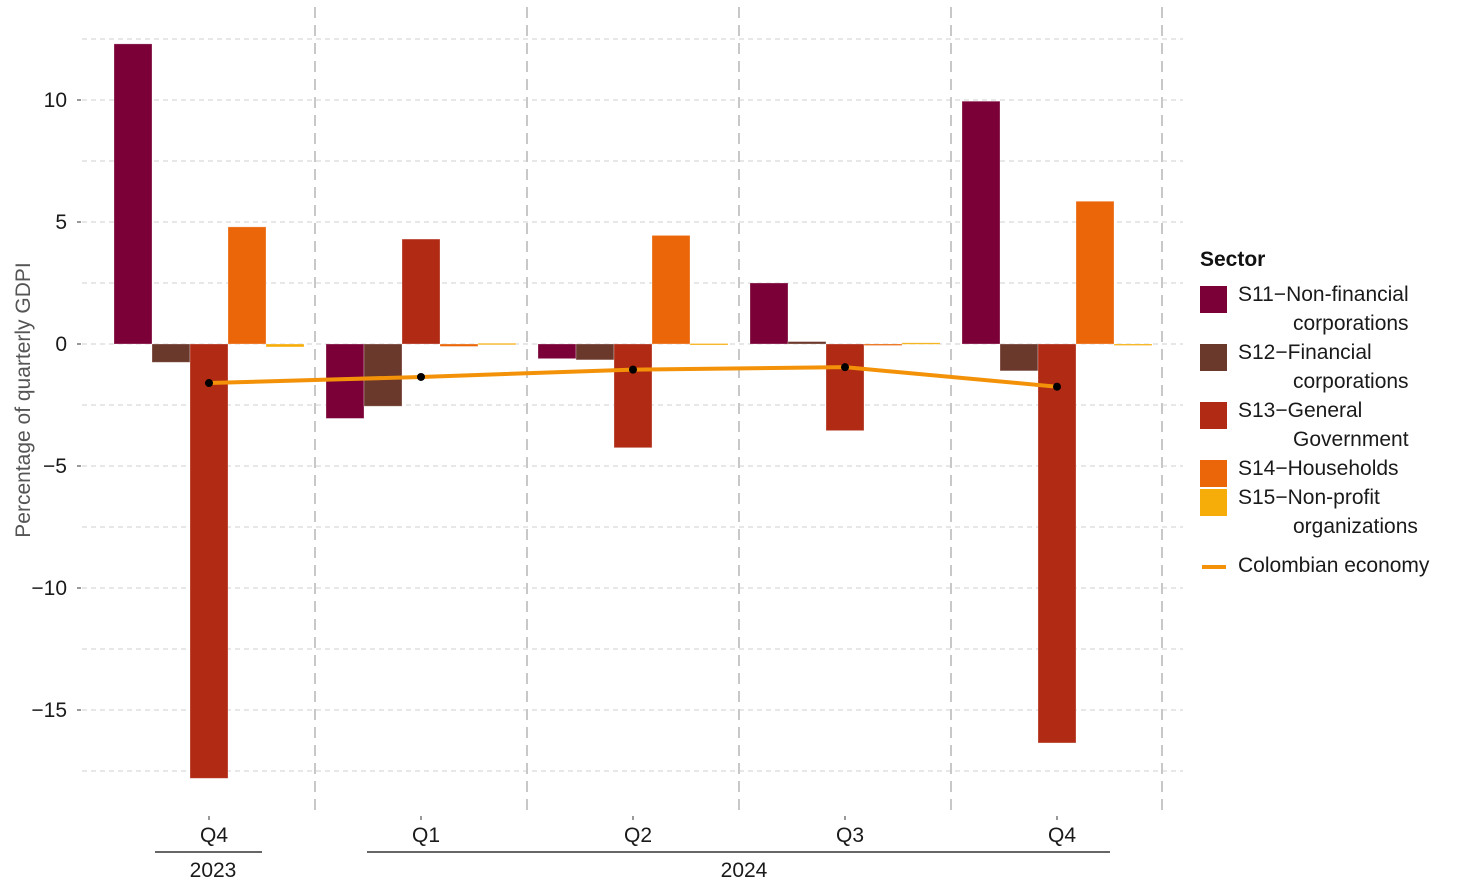  What do you see at coordinates (55, 100) in the screenshot?
I see `y-tick-label: 10` at bounding box center [55, 100].